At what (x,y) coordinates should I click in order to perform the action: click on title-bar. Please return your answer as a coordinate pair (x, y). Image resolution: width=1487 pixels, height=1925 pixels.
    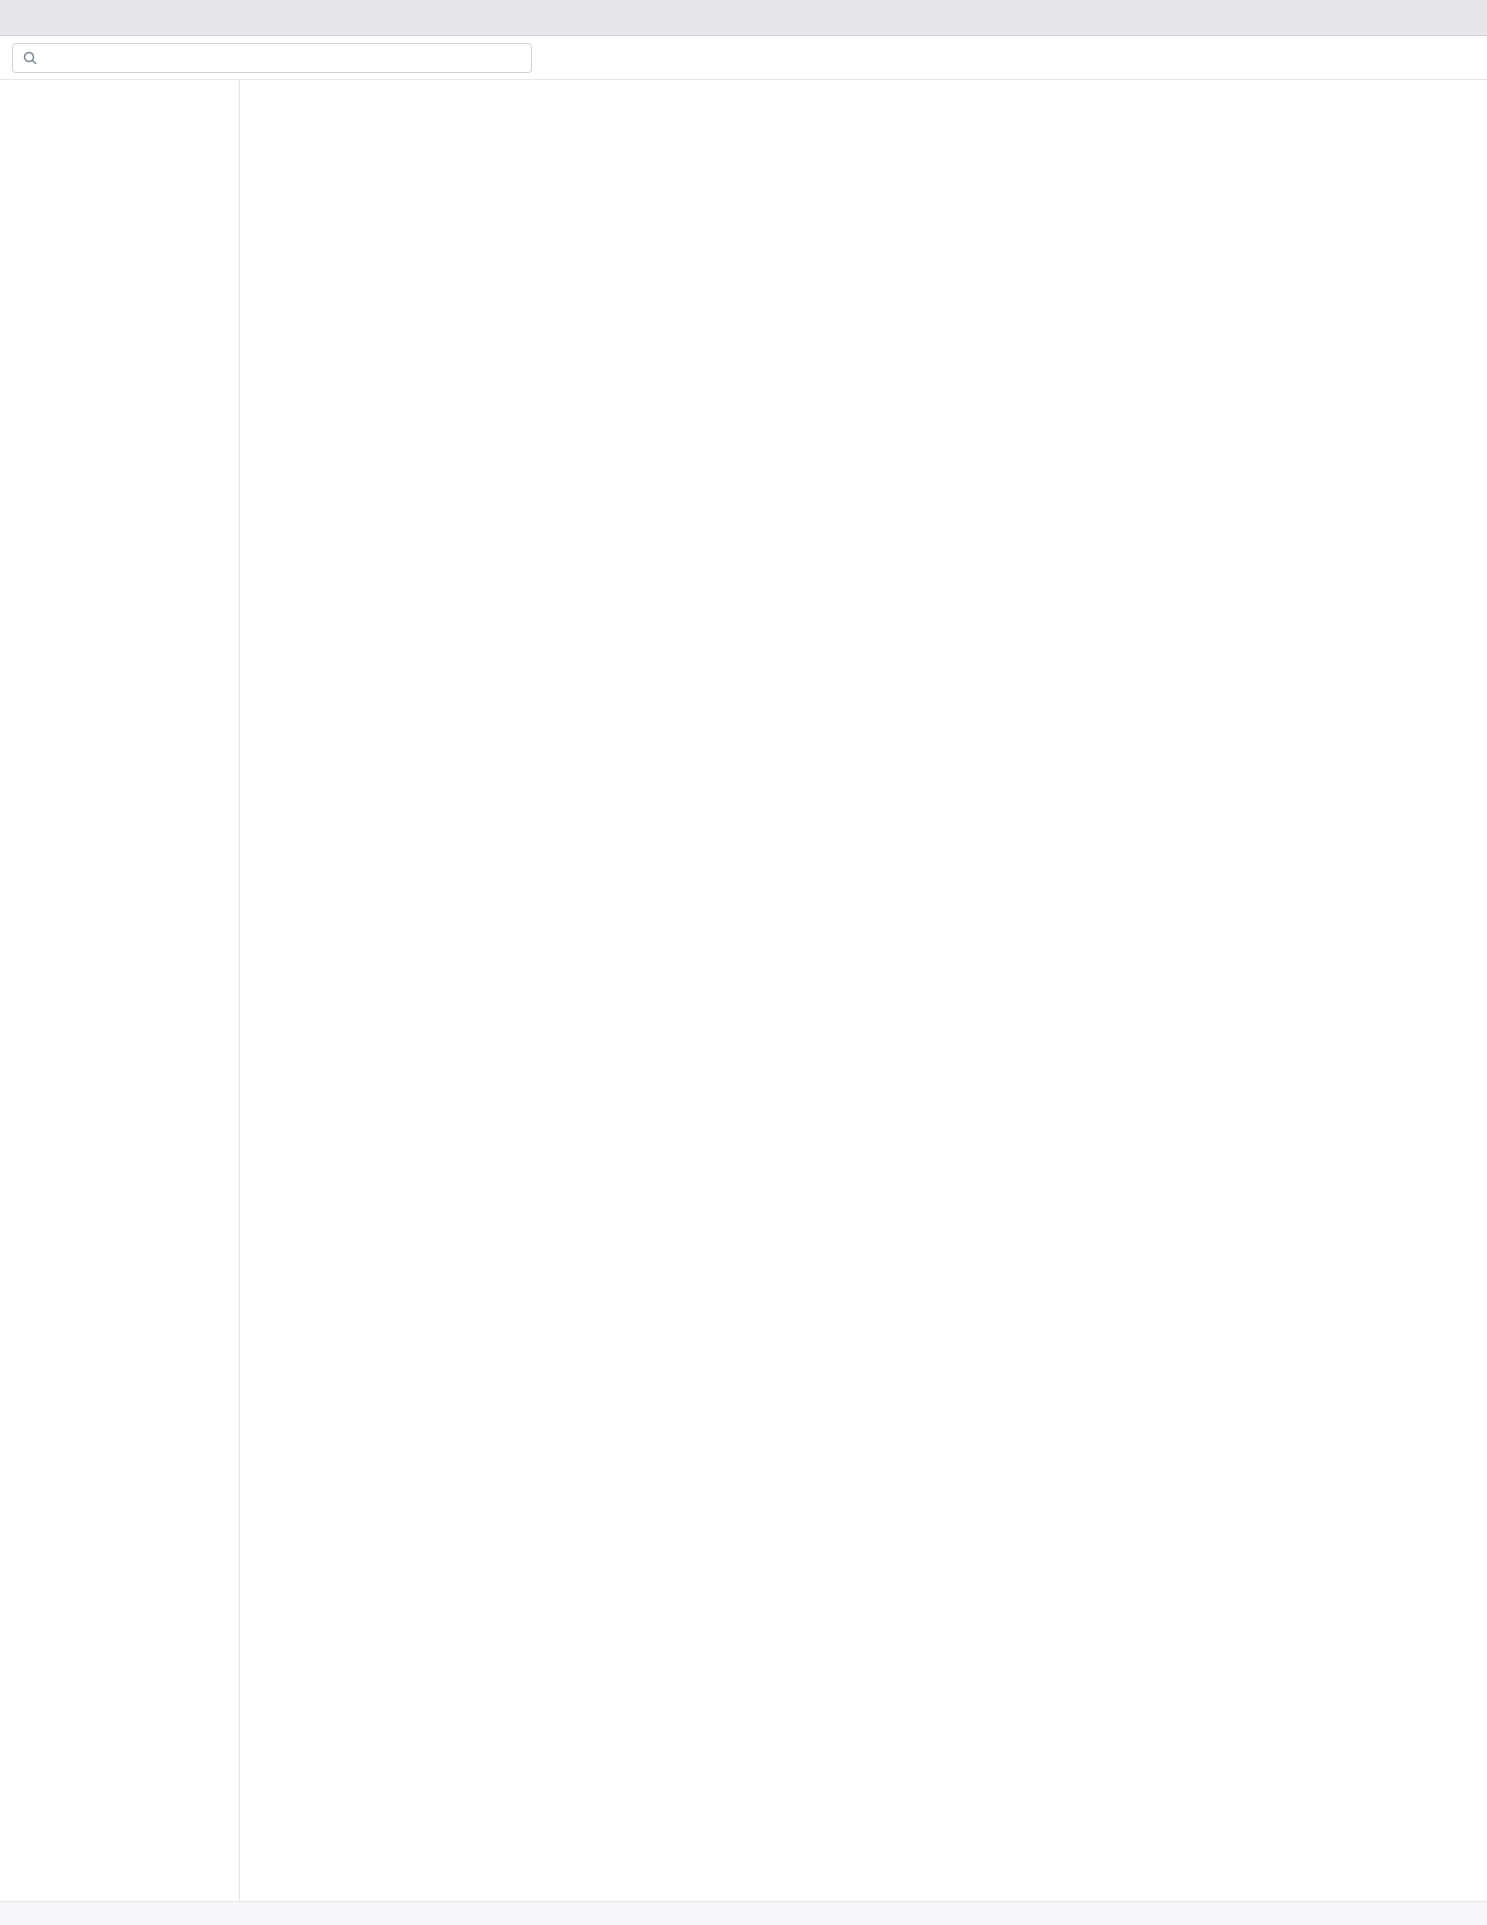
    Looking at the image, I should click on (743, 18).